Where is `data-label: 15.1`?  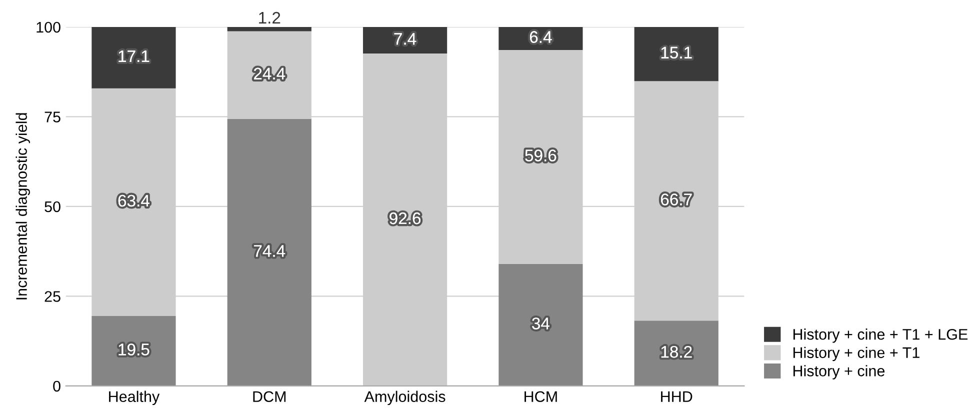
data-label: 15.1 is located at coordinates (676, 52).